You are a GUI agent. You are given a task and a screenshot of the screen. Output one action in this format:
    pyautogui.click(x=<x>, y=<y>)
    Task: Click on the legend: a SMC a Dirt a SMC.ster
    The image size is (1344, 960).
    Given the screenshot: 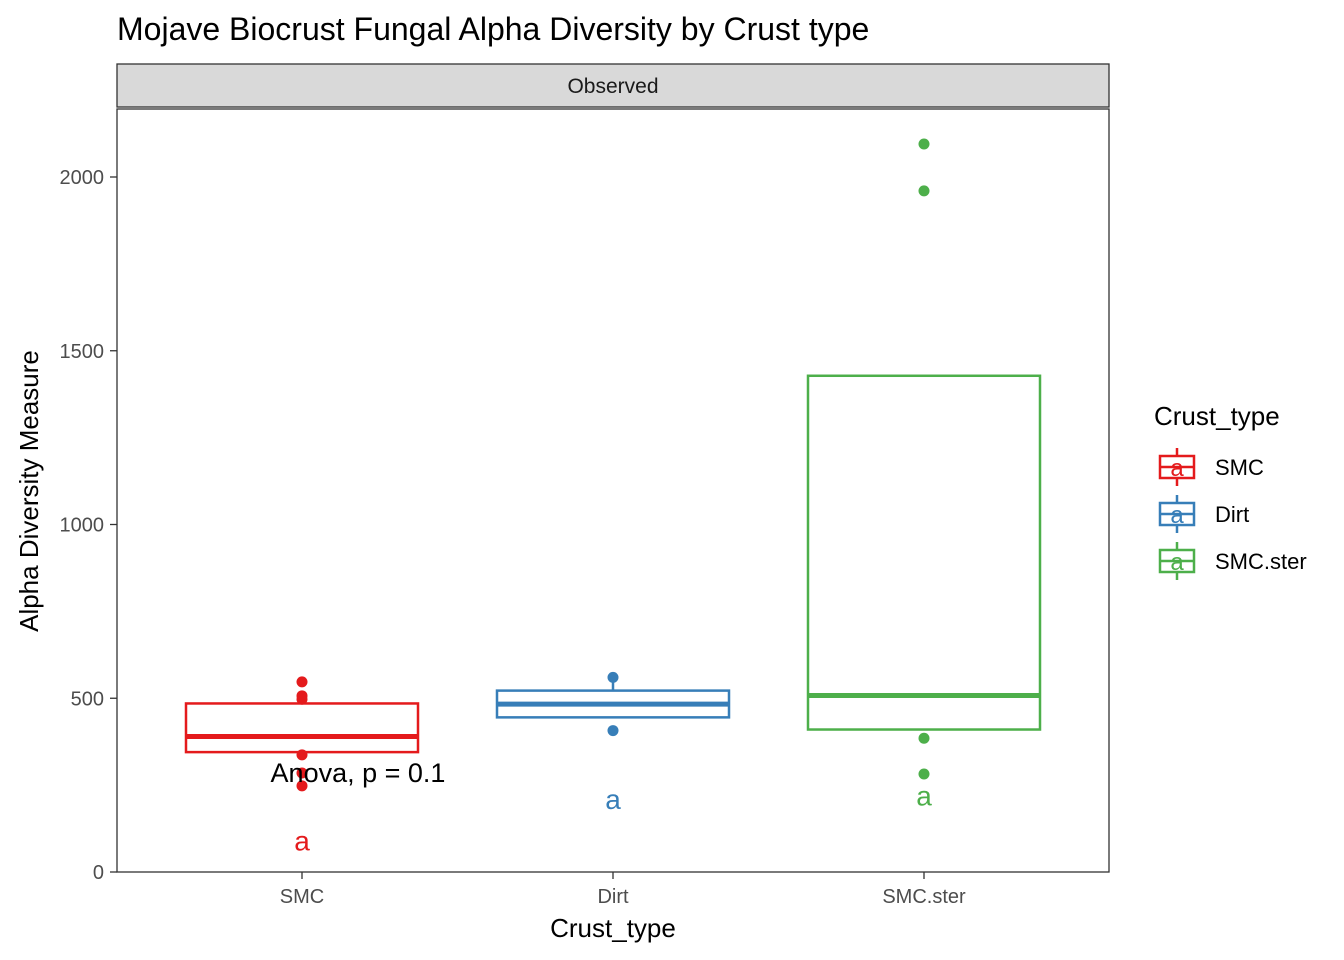 What is the action you would take?
    pyautogui.click(x=1232, y=514)
    